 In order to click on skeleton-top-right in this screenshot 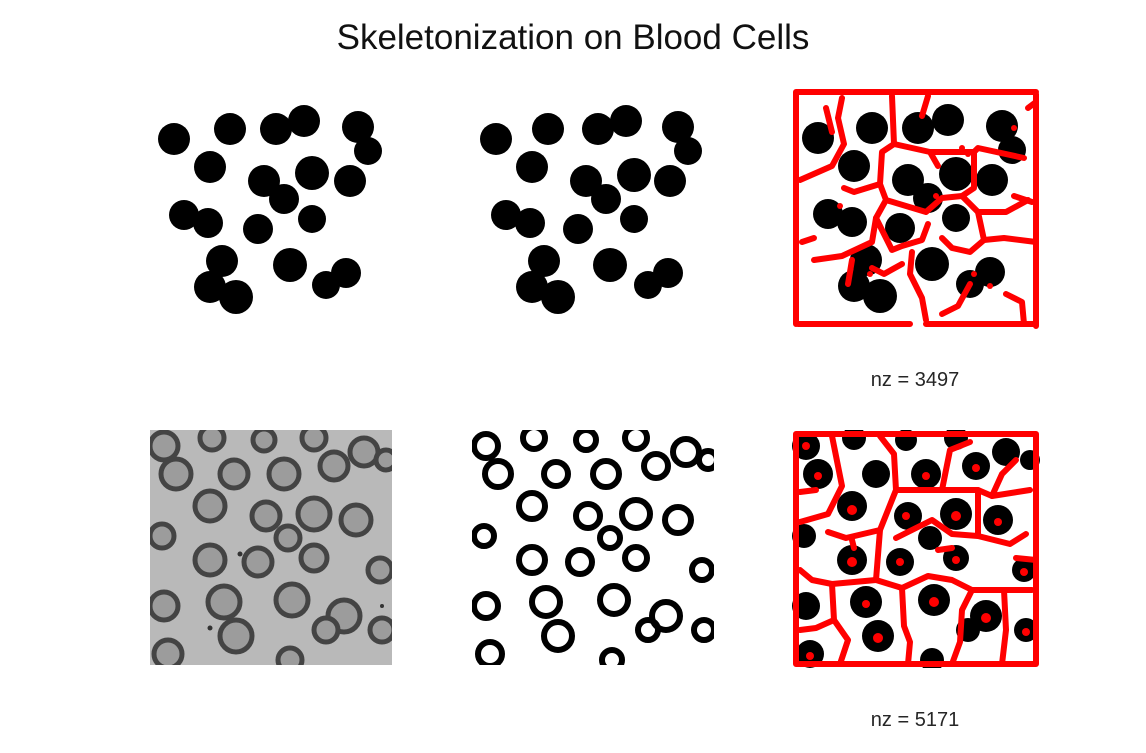, I will do `click(916, 209)`.